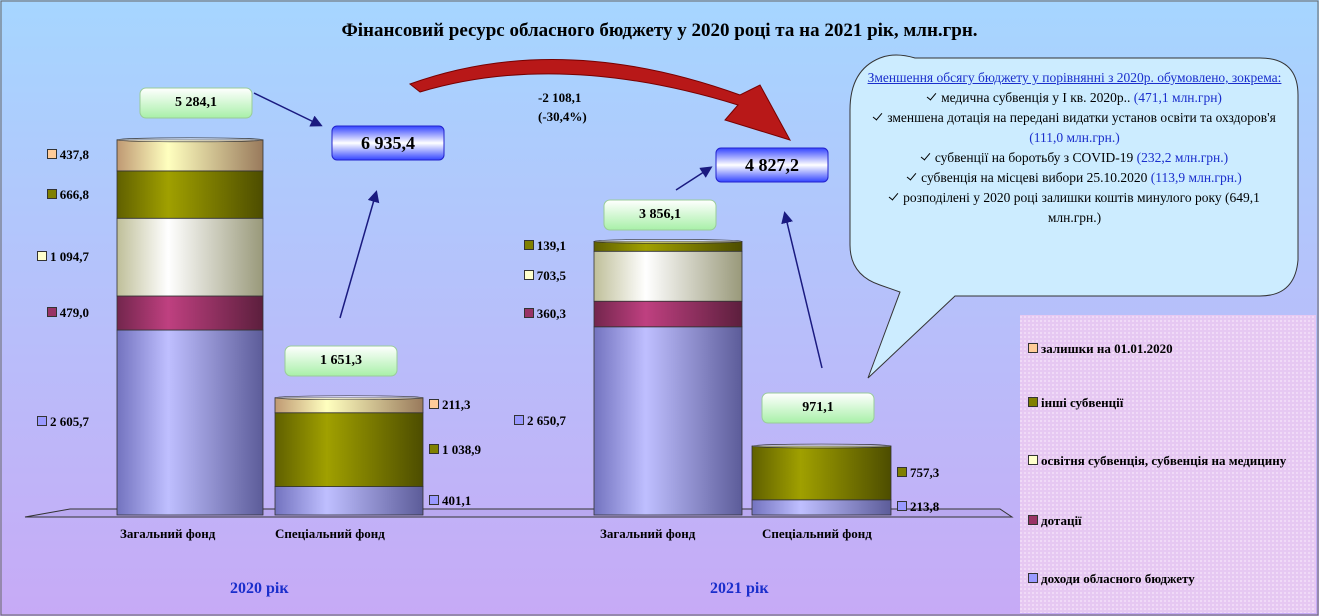 The width and height of the screenshot is (1319, 616). Describe the element at coordinates (1168, 521) in the screenshot. I see `legend-item: дотації` at that location.